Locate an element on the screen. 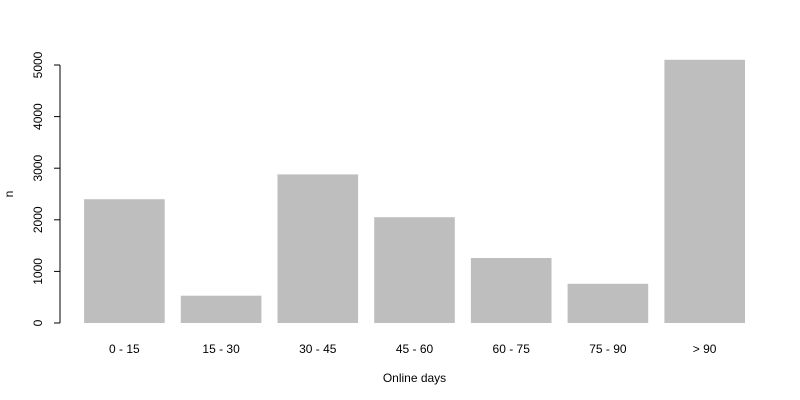 The image size is (800, 400). x-tick-label: 60 - 75 is located at coordinates (512, 349).